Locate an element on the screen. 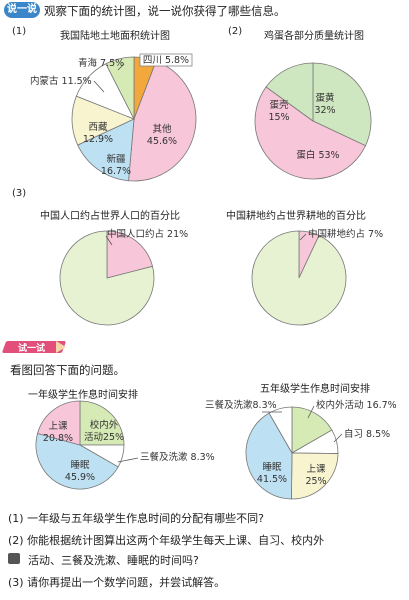  pie6-label-1-0: 自习 8.5% is located at coordinates (367, 434).